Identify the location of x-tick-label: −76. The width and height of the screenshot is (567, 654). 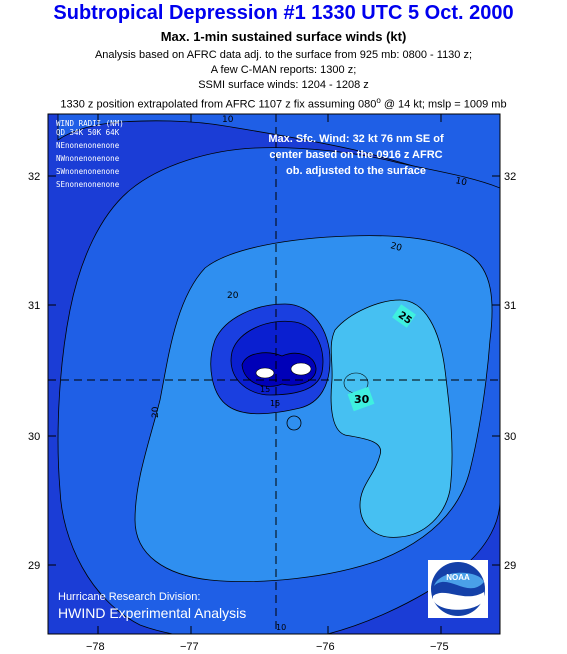
(325, 647).